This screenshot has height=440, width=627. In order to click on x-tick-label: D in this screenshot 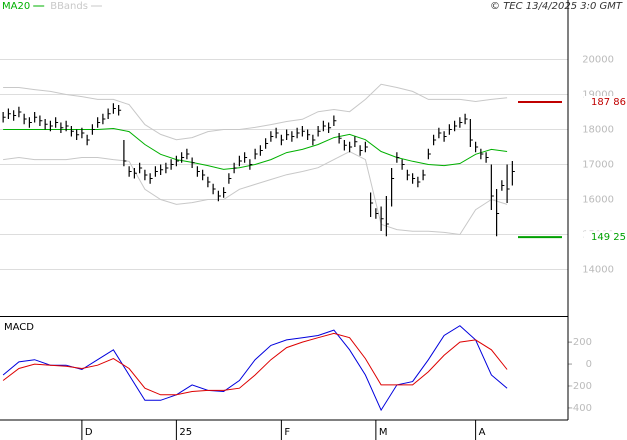, I will do `click(89, 432)`.